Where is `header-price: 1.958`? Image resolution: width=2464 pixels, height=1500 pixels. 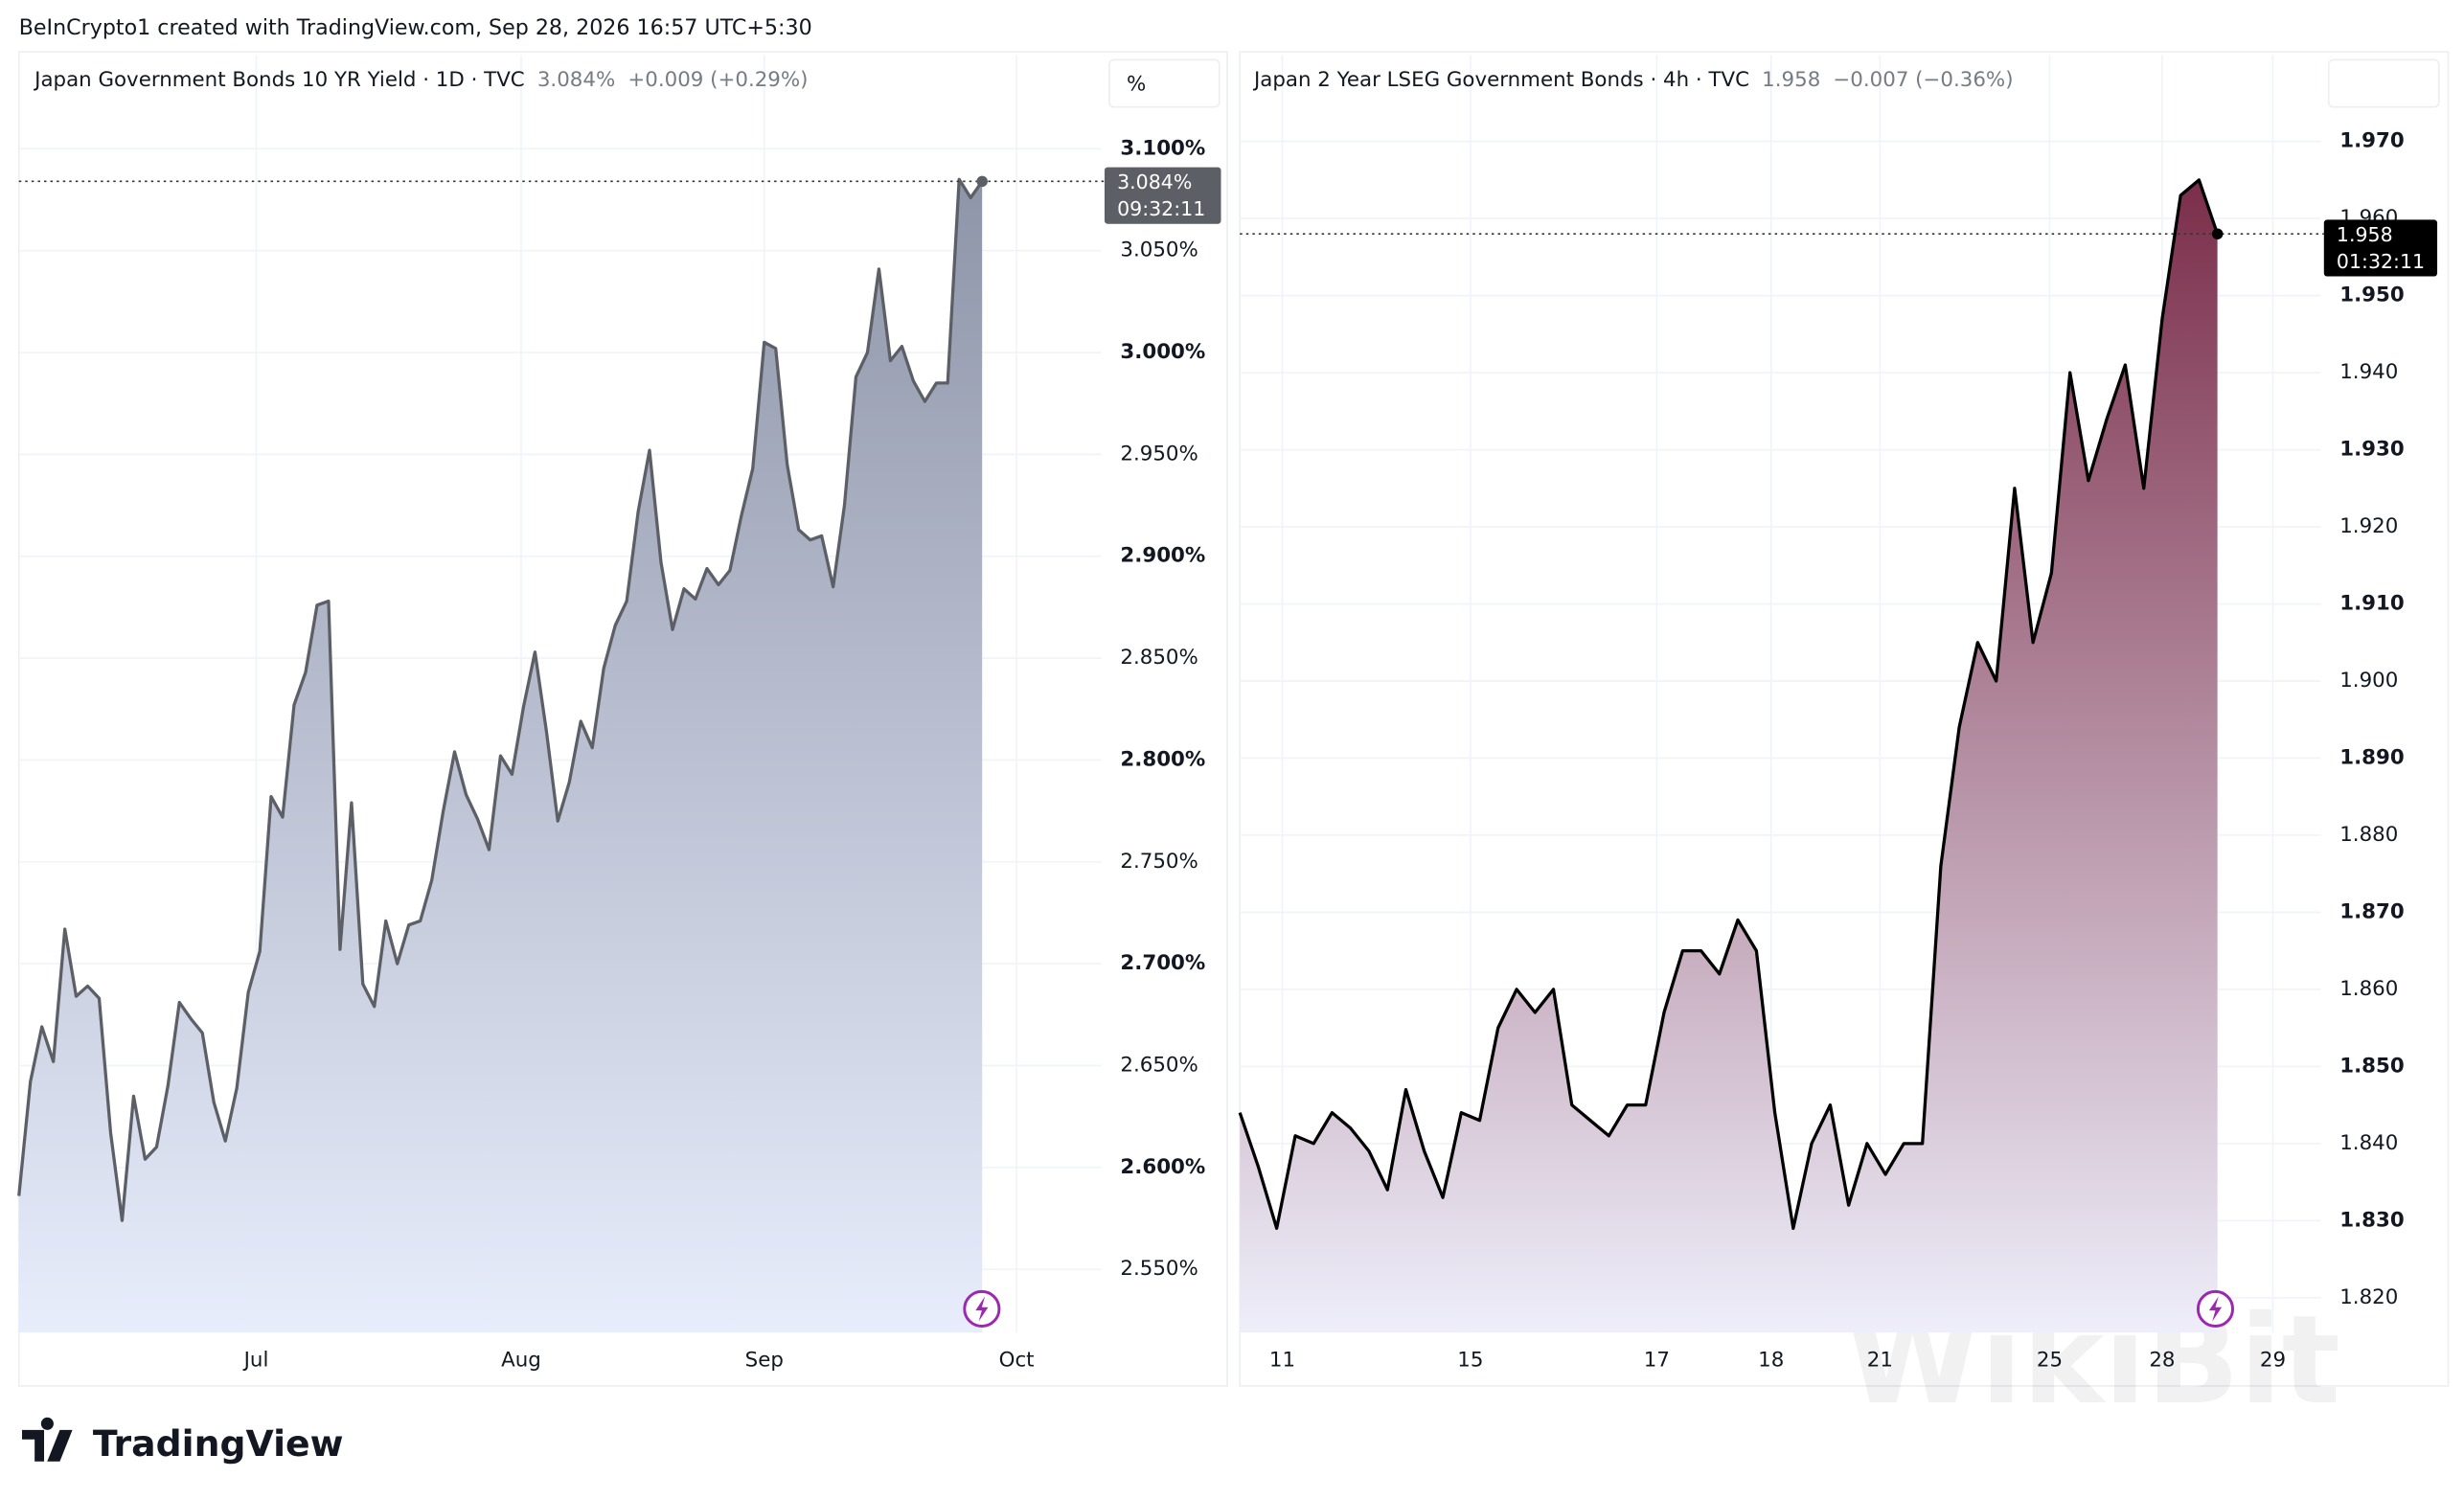 header-price: 1.958 is located at coordinates (1791, 80).